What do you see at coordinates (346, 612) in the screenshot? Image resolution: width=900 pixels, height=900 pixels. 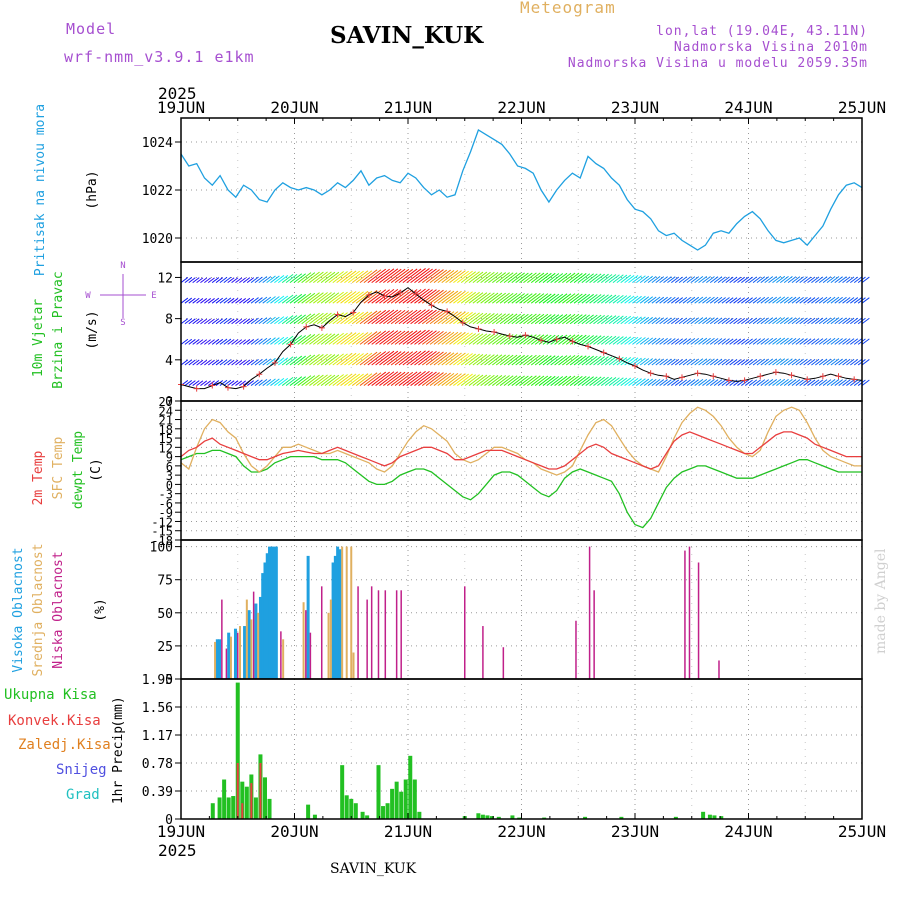 I see `mid-cloud-bar` at bounding box center [346, 612].